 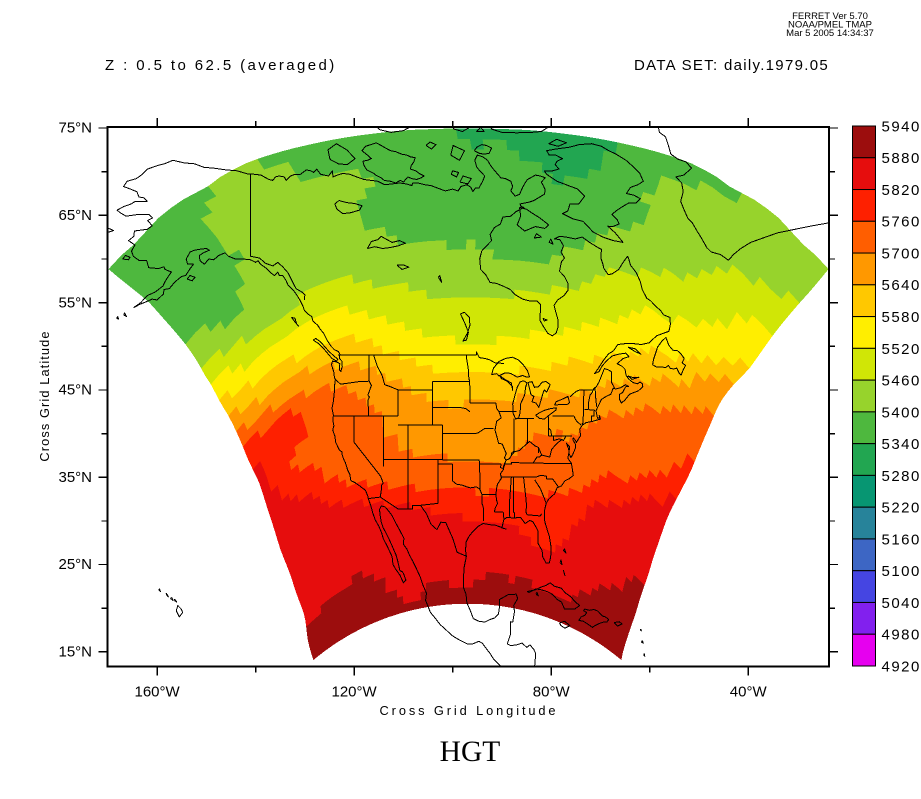 What do you see at coordinates (901, 254) in the screenshot?
I see `svg-text: 5700` at bounding box center [901, 254].